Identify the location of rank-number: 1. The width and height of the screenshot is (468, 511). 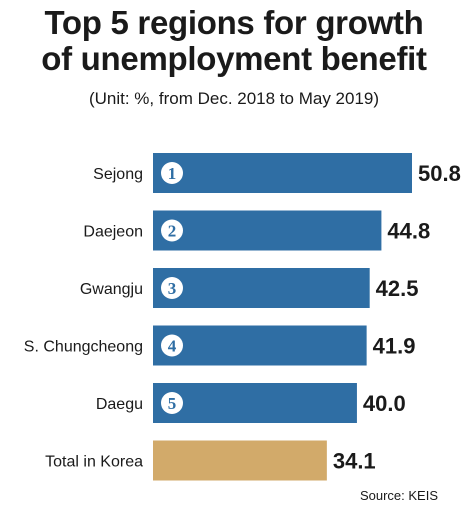
(172, 173).